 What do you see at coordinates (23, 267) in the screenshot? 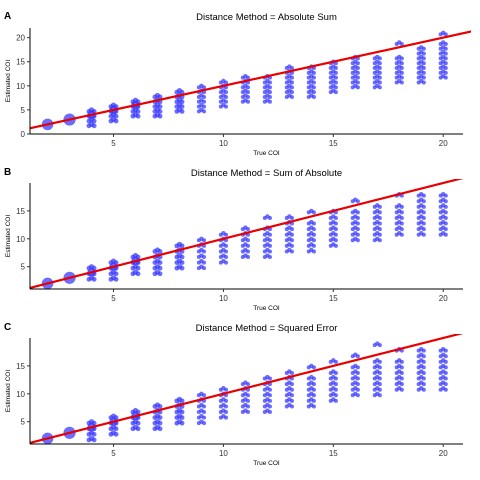
I see `y-tick-label: 5` at bounding box center [23, 267].